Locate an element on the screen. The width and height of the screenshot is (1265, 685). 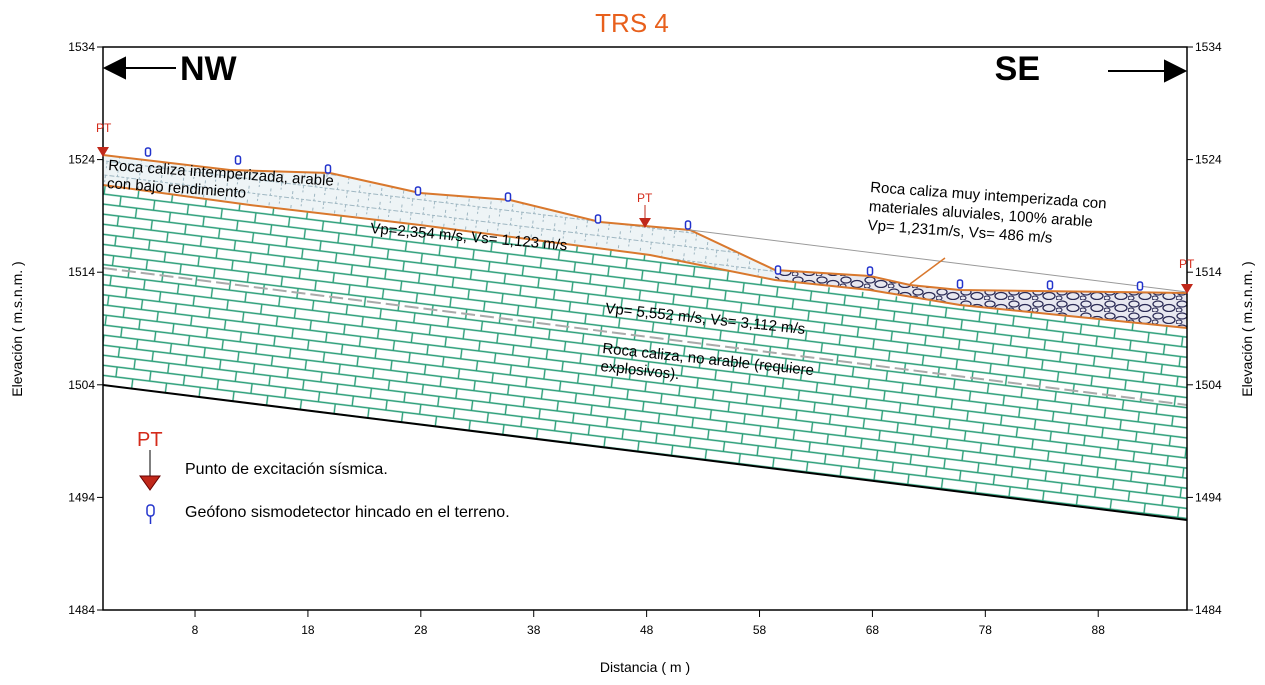
x-tick-label: 48 is located at coordinates (647, 630).